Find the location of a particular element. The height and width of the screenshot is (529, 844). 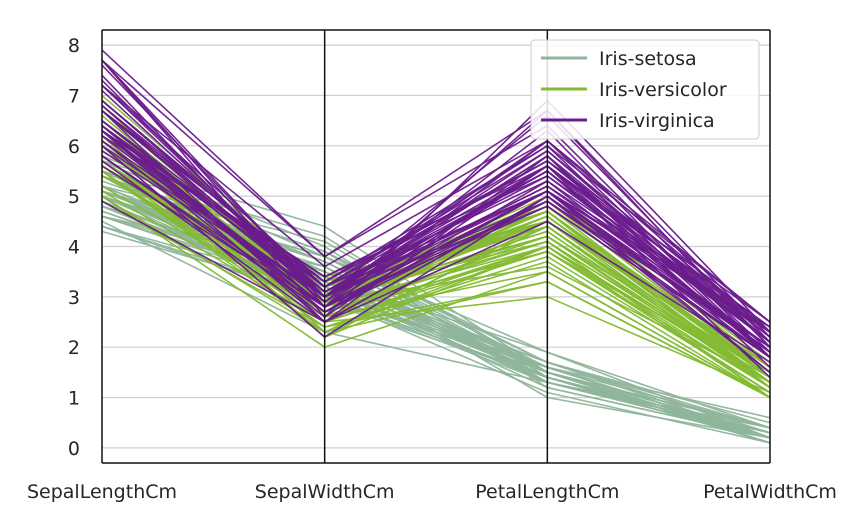

legend-label-iris-setosa: Iris-setosa is located at coordinates (648, 59).